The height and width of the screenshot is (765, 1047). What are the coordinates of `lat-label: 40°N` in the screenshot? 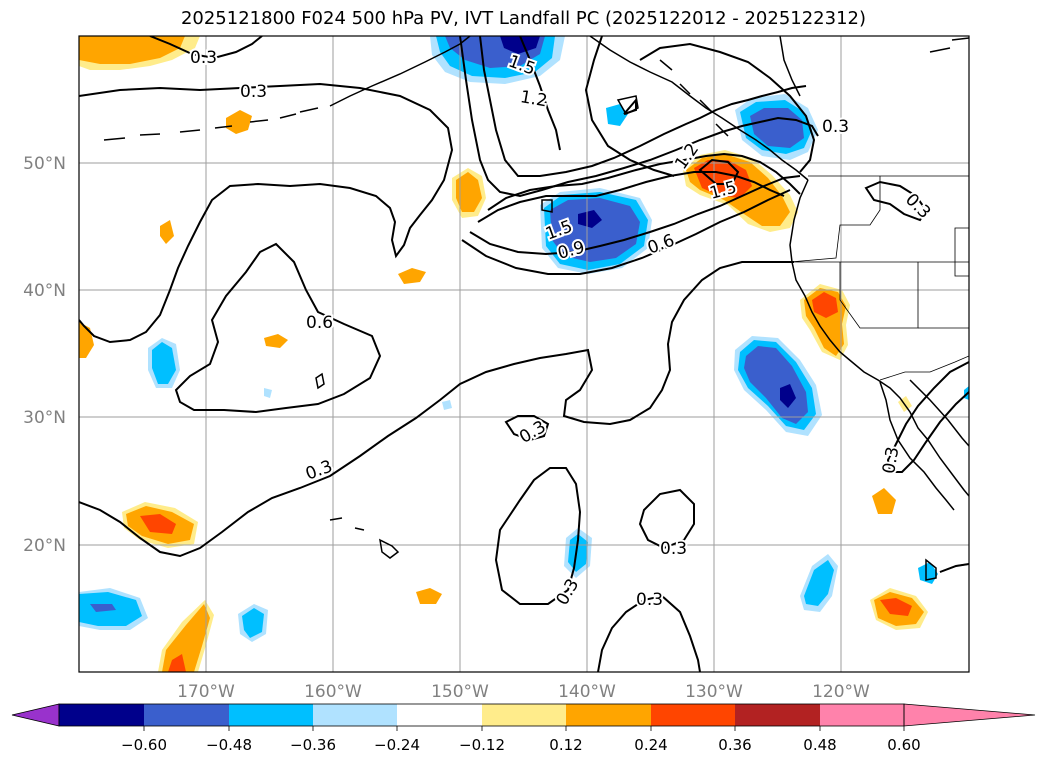 It's located at (44, 291).